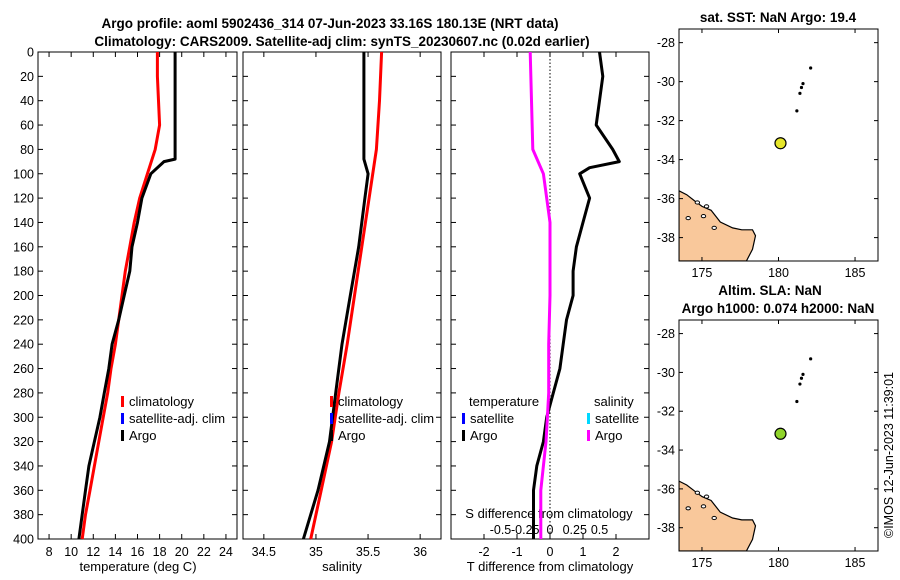 The image size is (900, 580). I want to click on temperature-xtick-label: 12, so click(93, 552).